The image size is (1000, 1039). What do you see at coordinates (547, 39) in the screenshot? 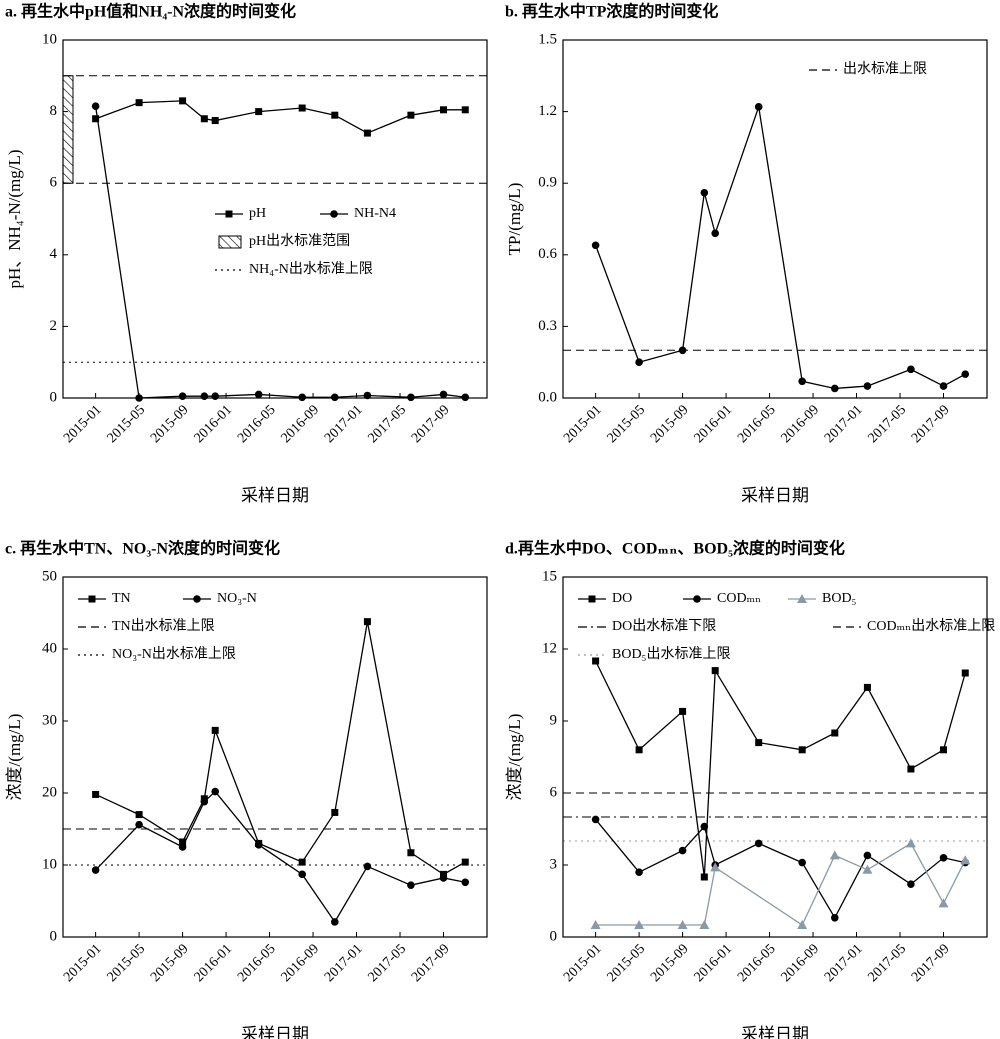
I see `y-tick-label: 1.5` at bounding box center [547, 39].